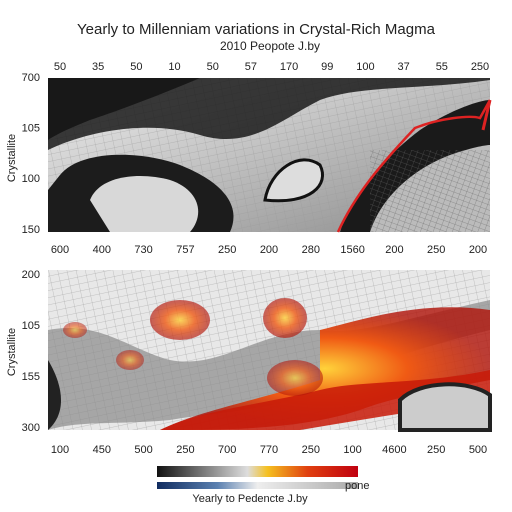 Image resolution: width=512 pixels, height=512 pixels. I want to click on axis-label: 757, so click(185, 250).